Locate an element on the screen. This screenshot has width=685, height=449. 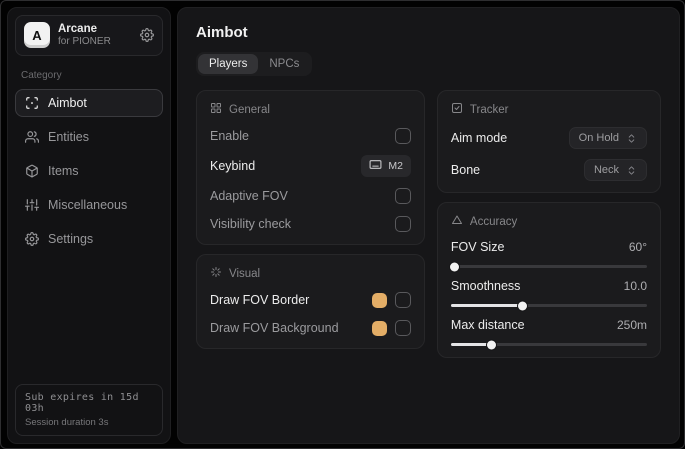
sidebar-item-label: Miscellaneous is located at coordinates (88, 204).